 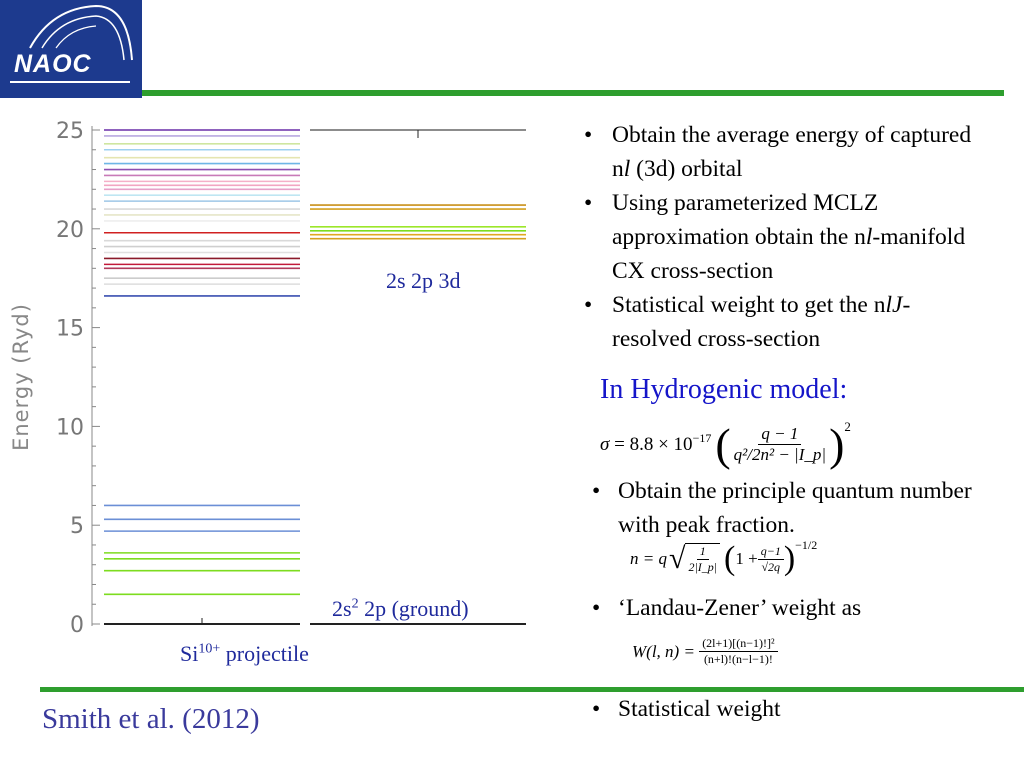 What do you see at coordinates (725, 444) in the screenshot?
I see `sigma-equation: σ = 8.8 × 10 −17 ( q − 1 q²/2n² − |I_p| ) 2` at bounding box center [725, 444].